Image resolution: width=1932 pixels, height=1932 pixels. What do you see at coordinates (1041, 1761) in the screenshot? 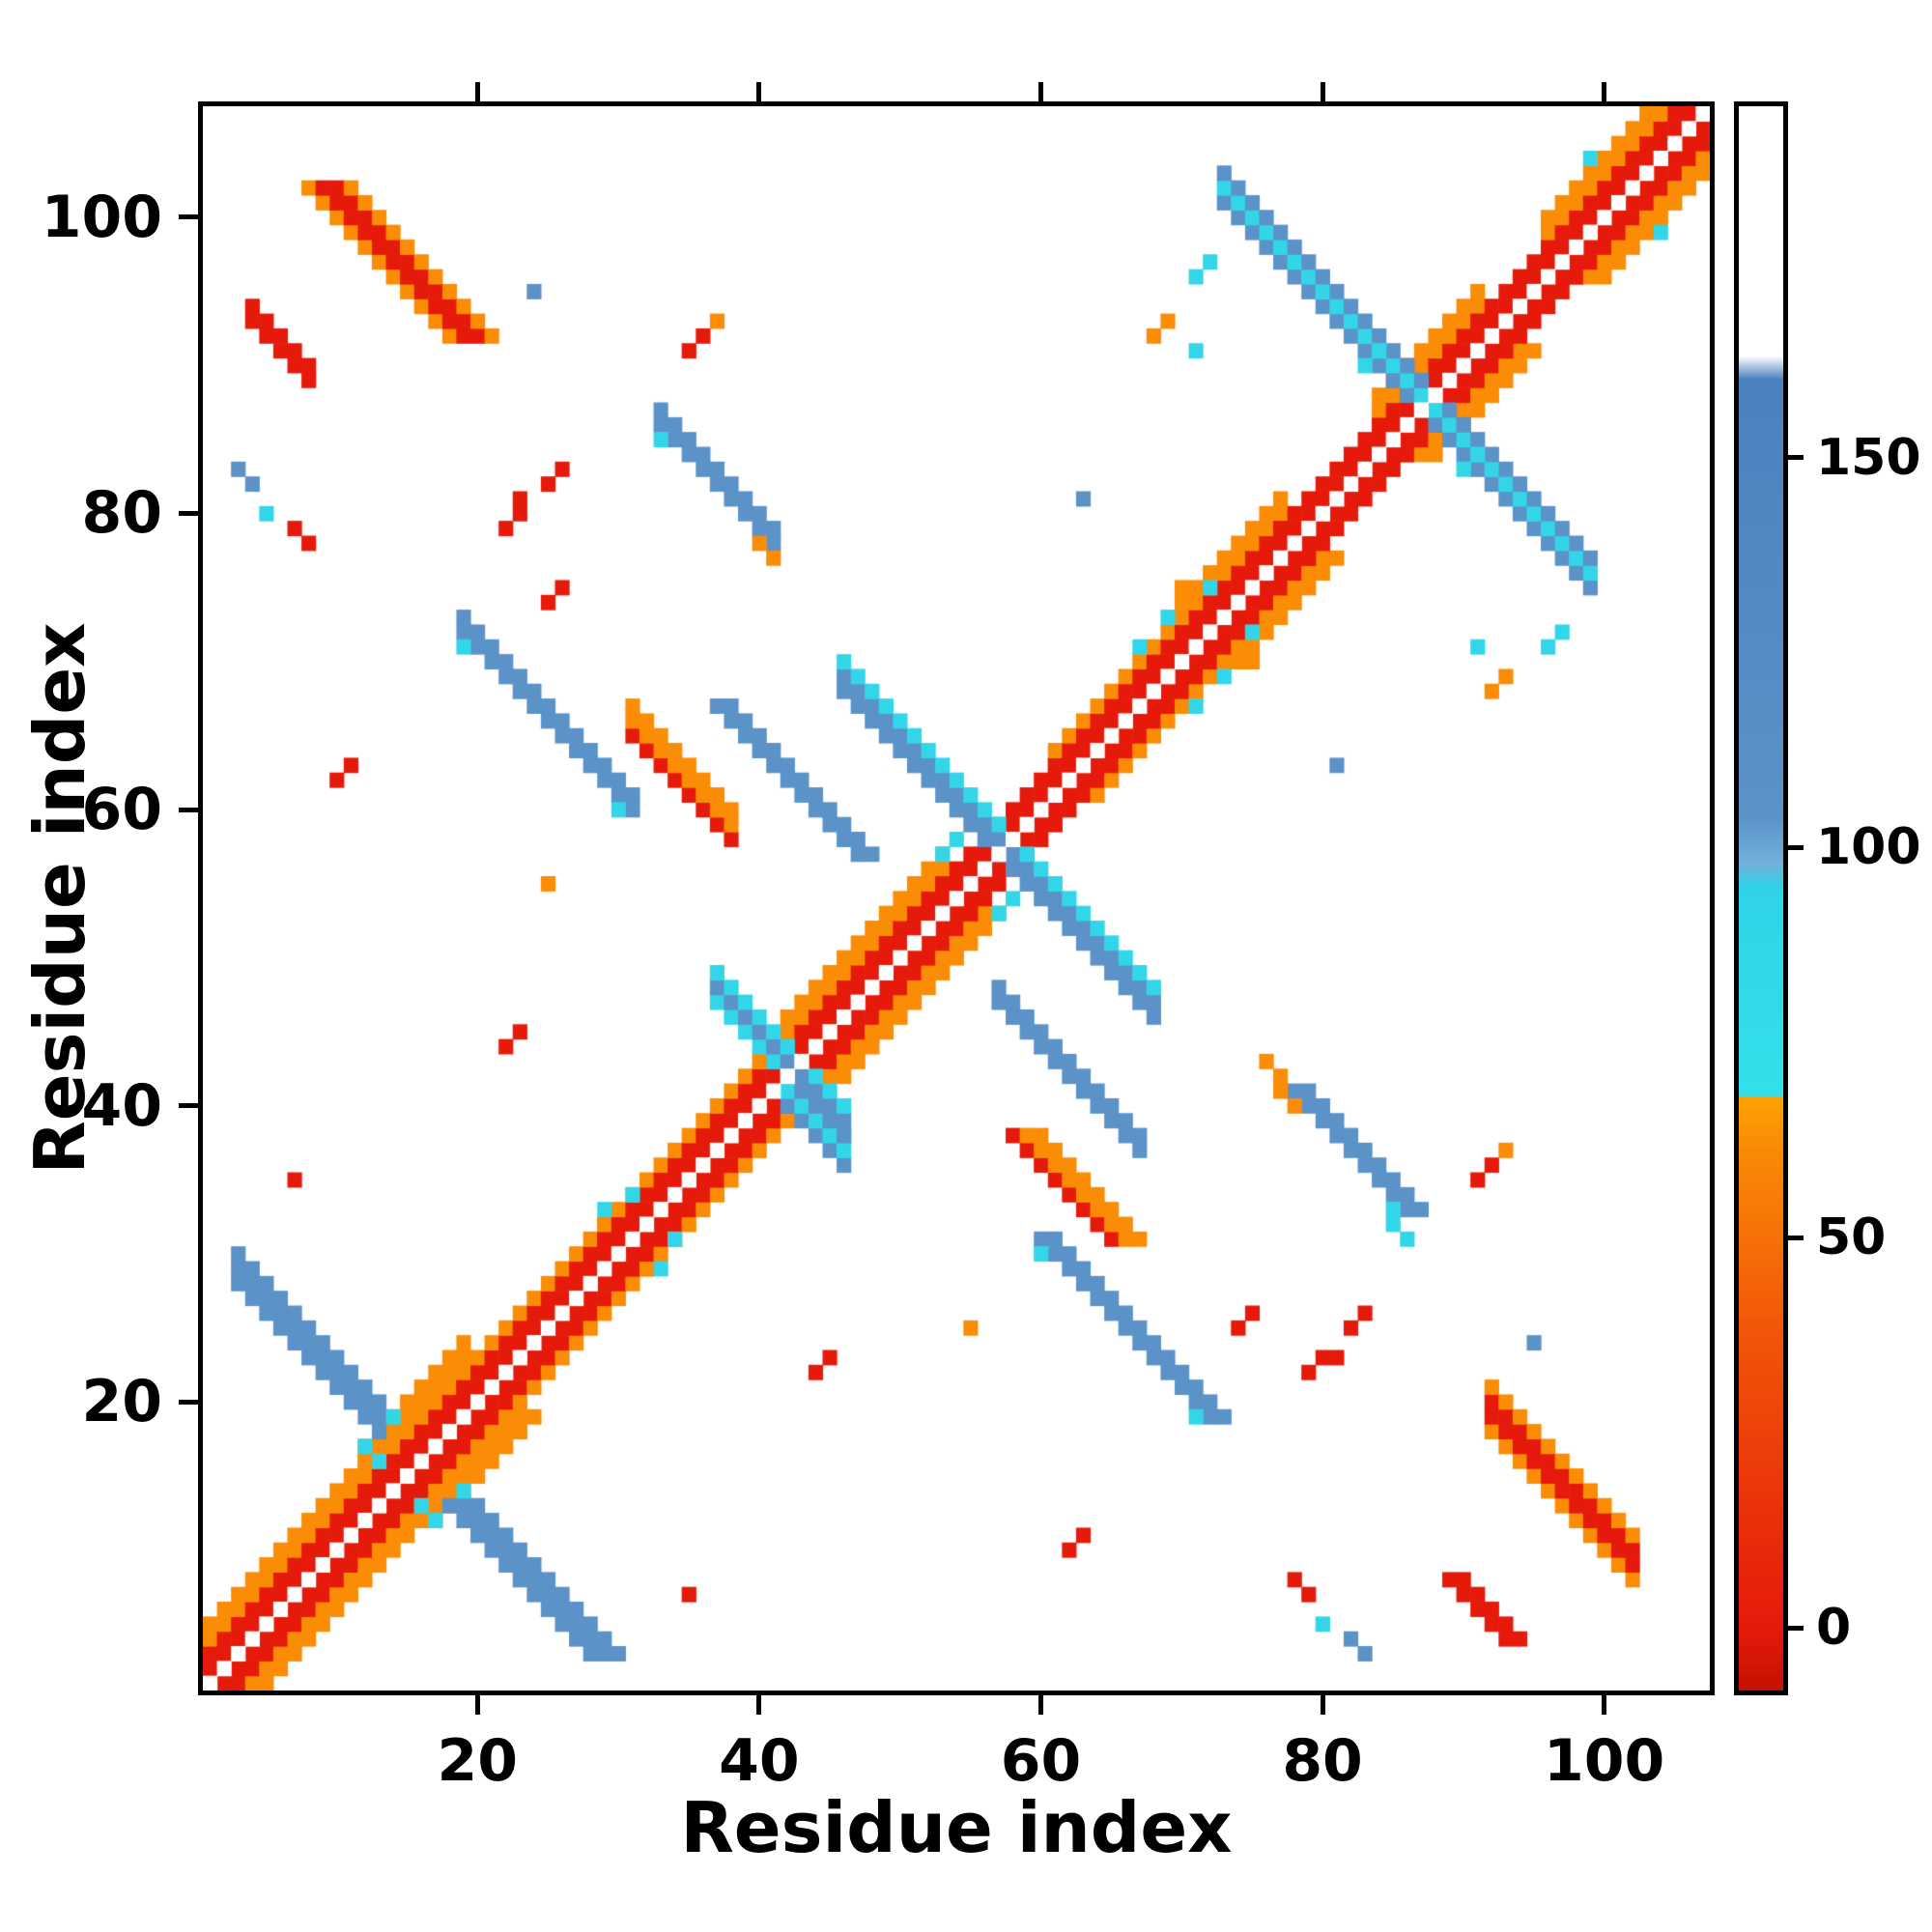
I see `x-tick-label: 60` at bounding box center [1041, 1761].